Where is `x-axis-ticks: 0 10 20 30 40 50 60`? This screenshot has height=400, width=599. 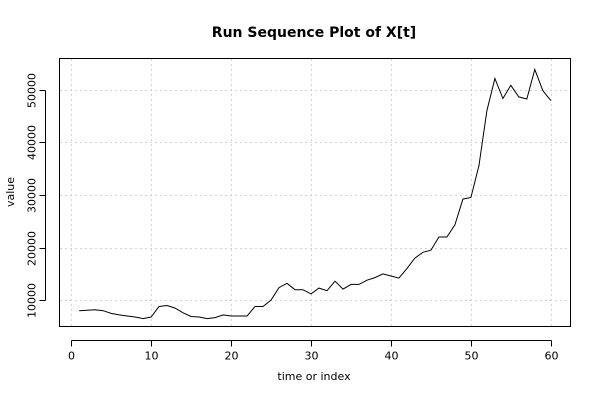 x-axis-ticks: 0 10 20 30 40 50 60 is located at coordinates (313, 351).